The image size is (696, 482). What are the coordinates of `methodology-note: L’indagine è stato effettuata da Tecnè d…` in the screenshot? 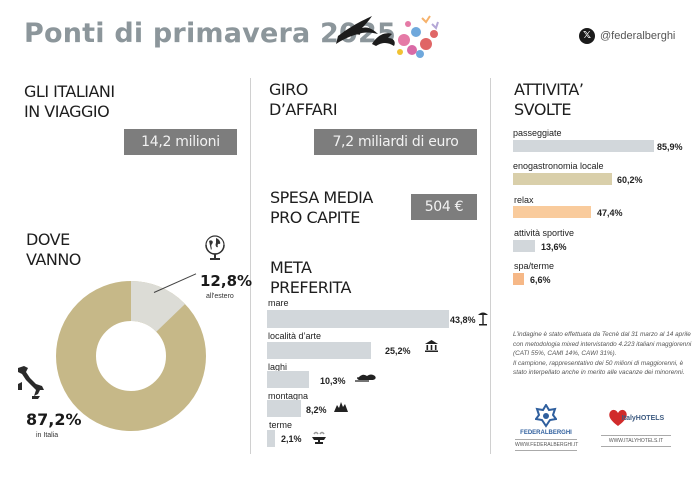 It's located at (603, 354).